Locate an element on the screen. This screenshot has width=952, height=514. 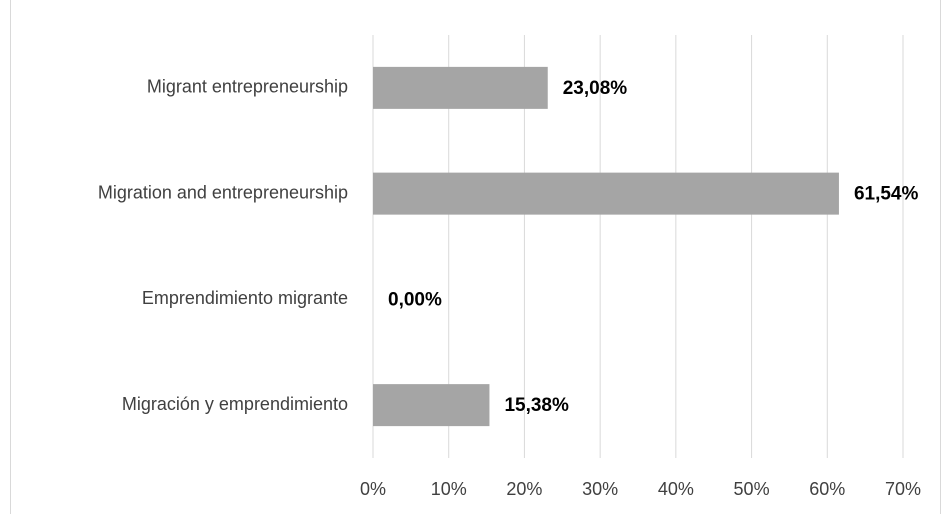
x-tick-label: 30% is located at coordinates (600, 489).